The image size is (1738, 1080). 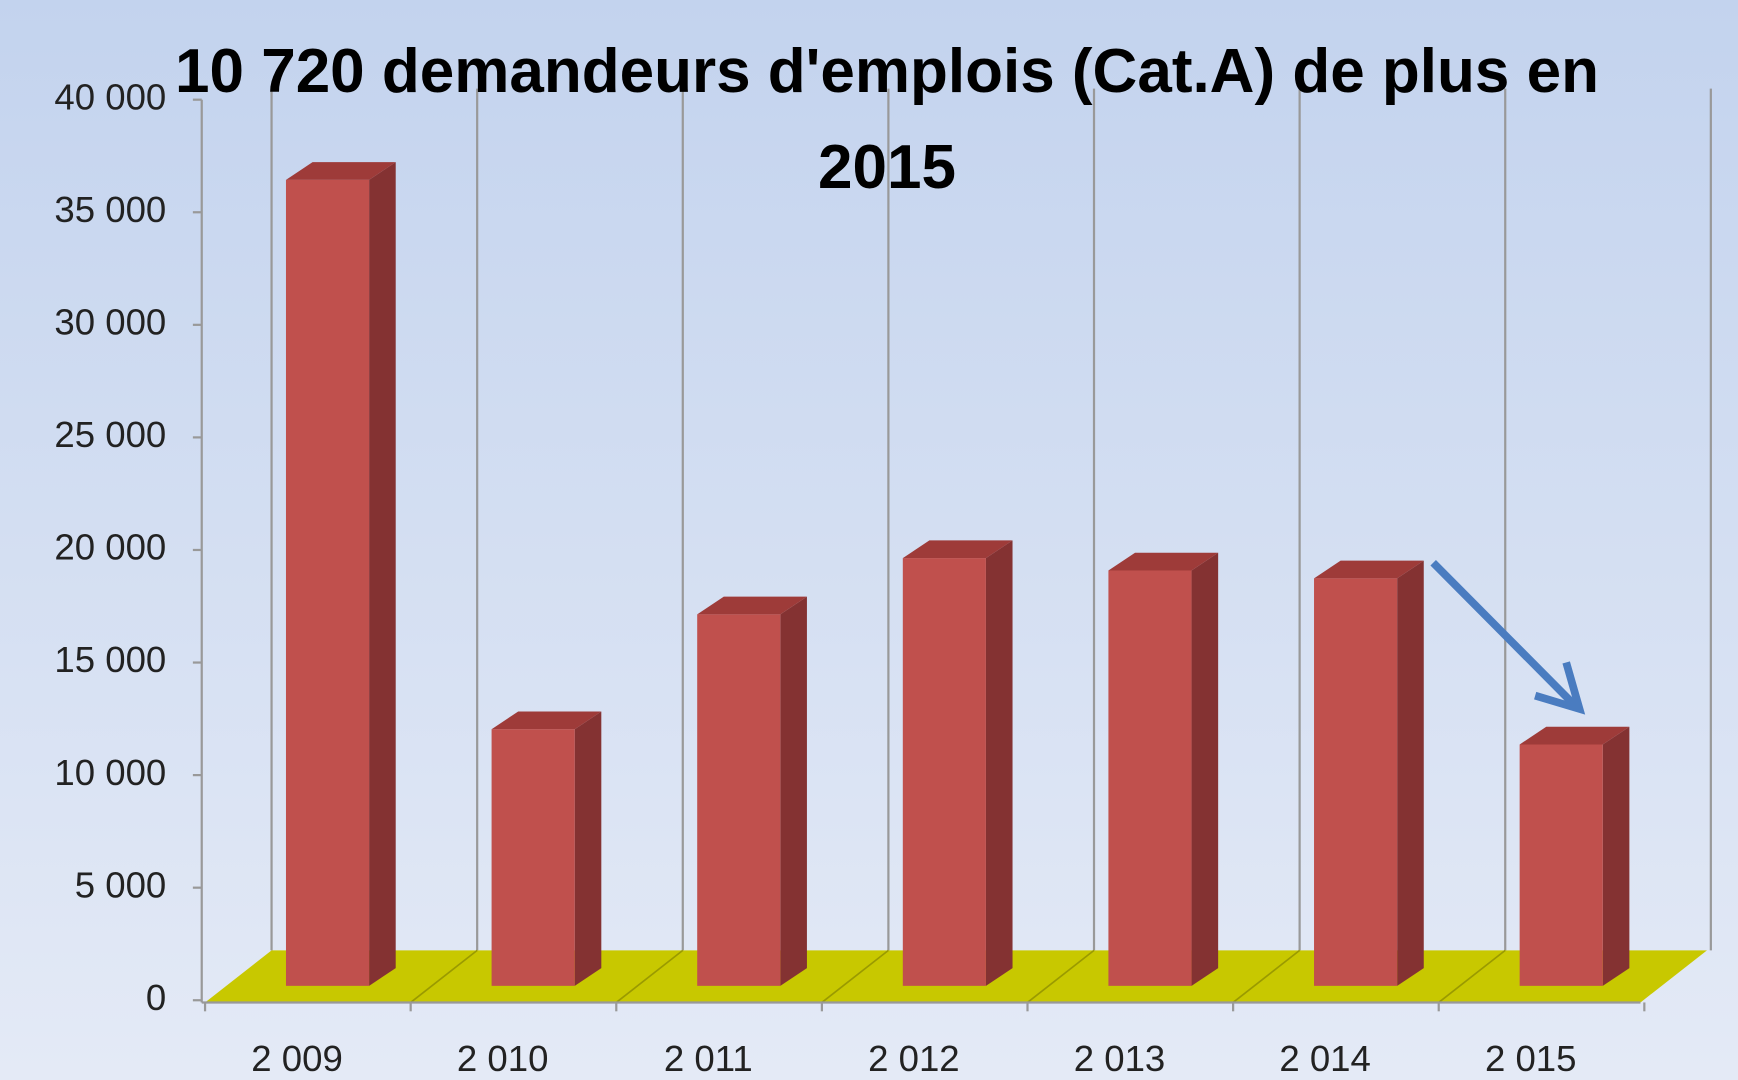 I want to click on y-tick-label: 20 000, so click(x=110, y=547).